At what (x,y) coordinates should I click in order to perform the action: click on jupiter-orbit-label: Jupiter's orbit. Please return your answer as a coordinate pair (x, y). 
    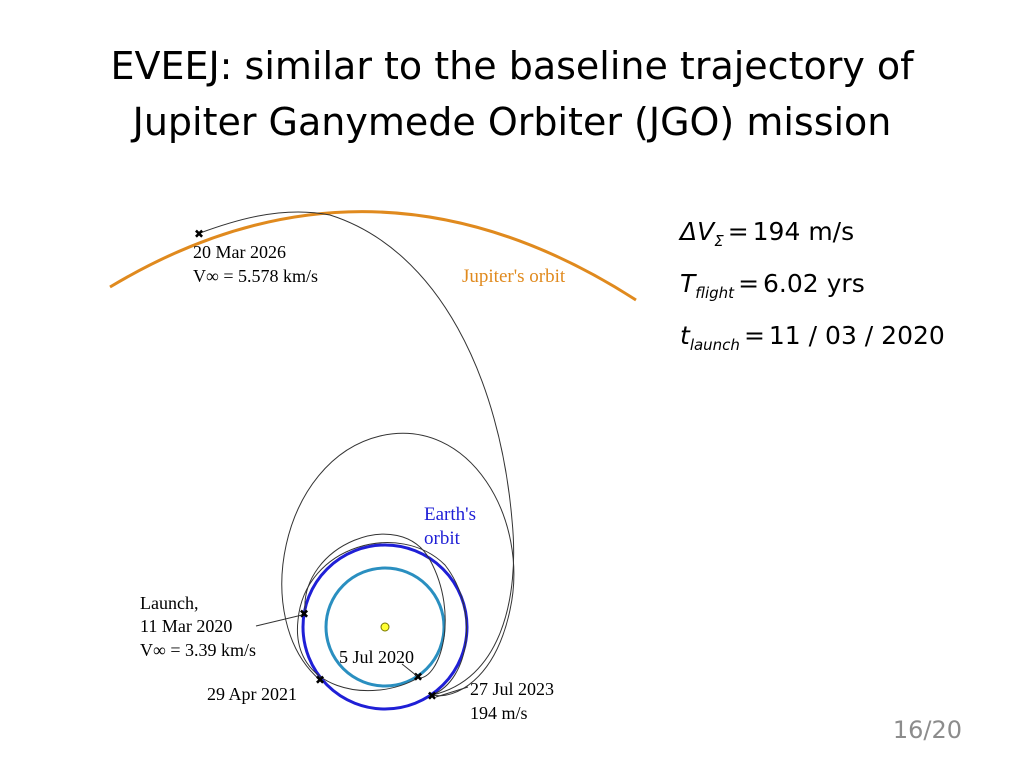
    Looking at the image, I should click on (514, 276).